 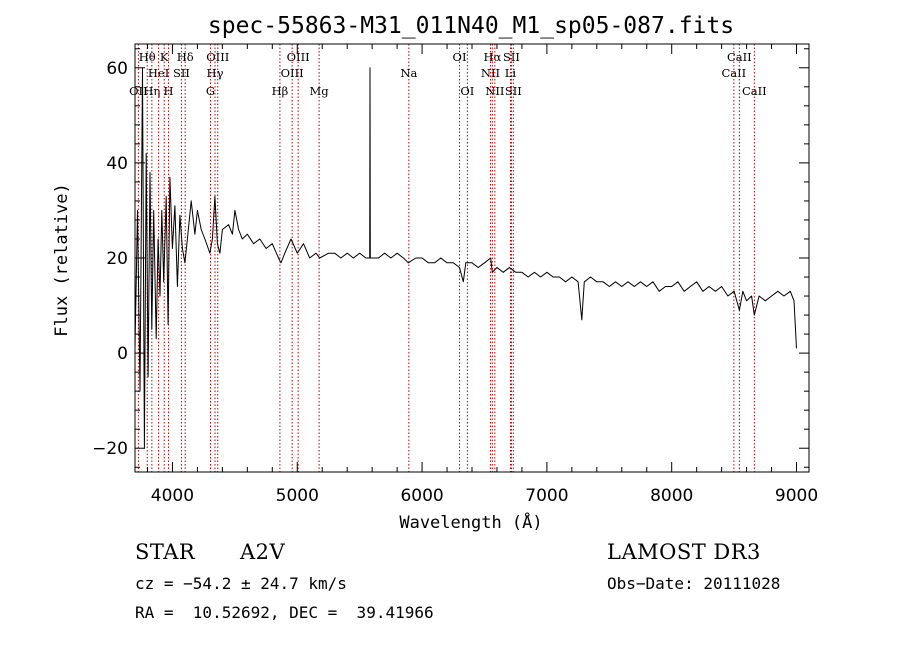 I want to click on x-tick-label: 6000, so click(x=421, y=496).